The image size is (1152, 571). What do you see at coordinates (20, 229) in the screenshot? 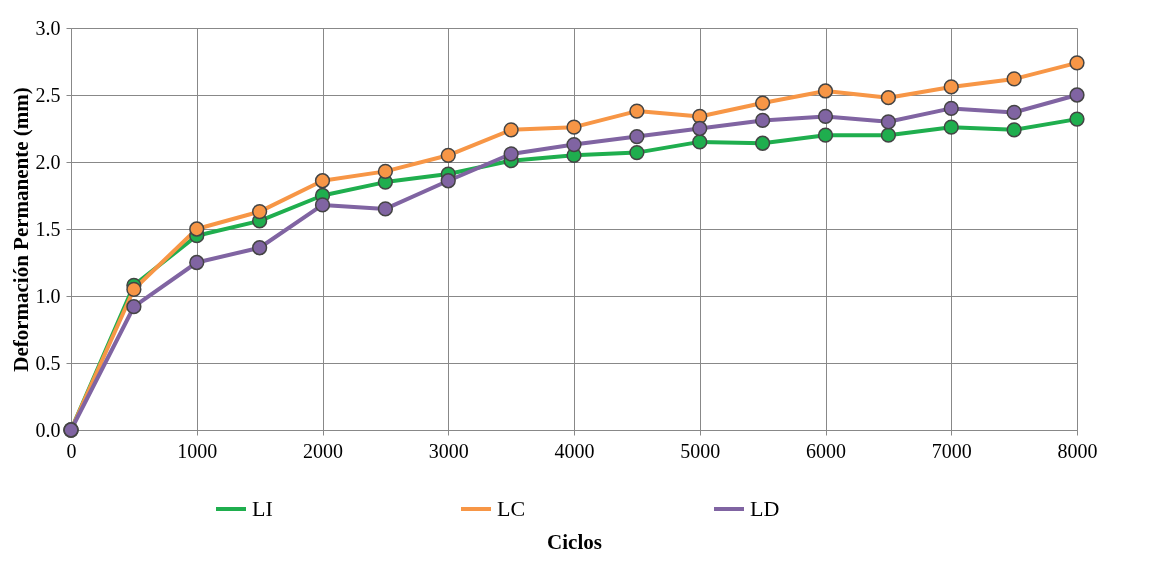
I see `y-axis-title: Deformación Permanente (mm)` at bounding box center [20, 229].